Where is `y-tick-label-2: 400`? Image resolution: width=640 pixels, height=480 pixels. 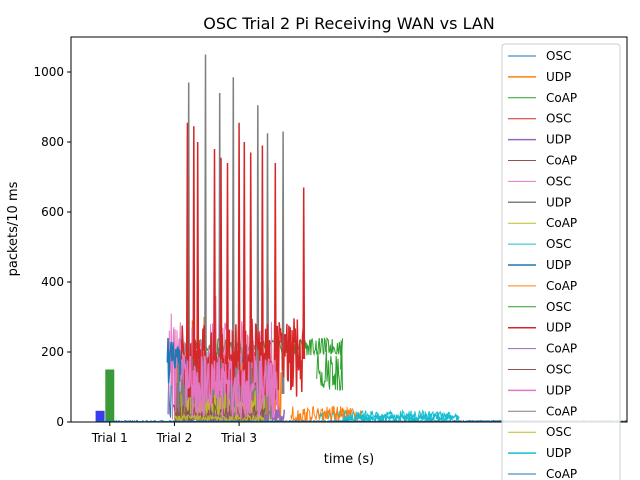 y-tick-label-2: 400 is located at coordinates (52, 282).